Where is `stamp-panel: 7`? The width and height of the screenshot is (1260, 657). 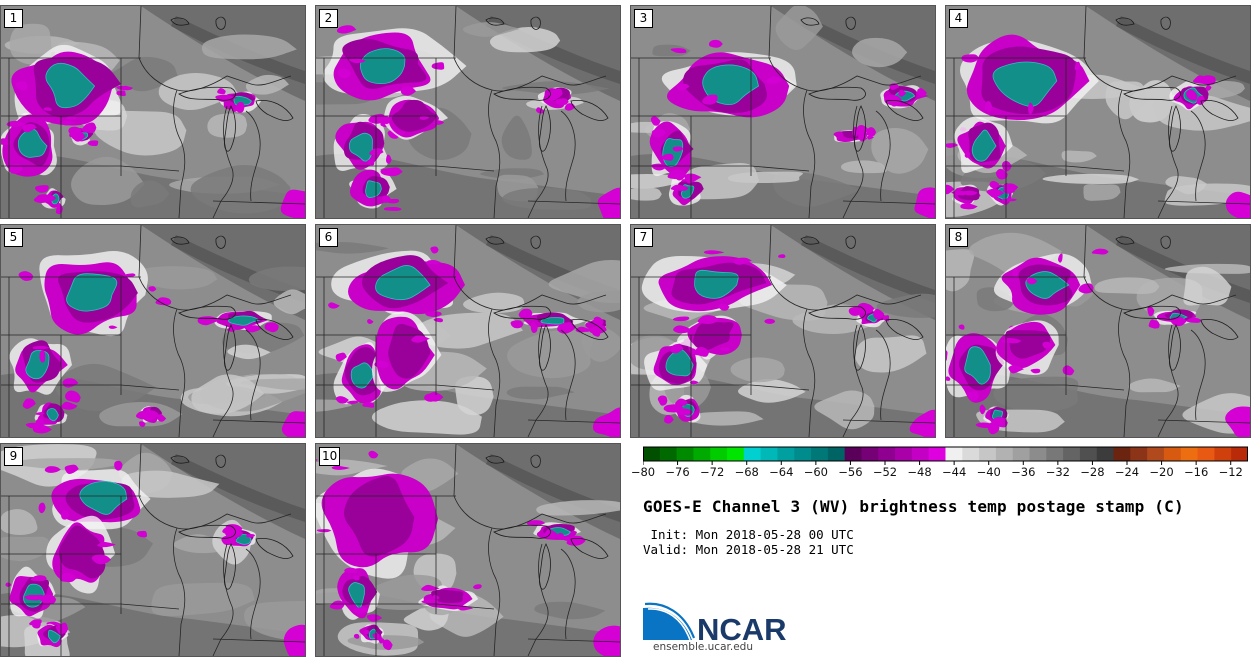 stamp-panel: 7 is located at coordinates (783, 331).